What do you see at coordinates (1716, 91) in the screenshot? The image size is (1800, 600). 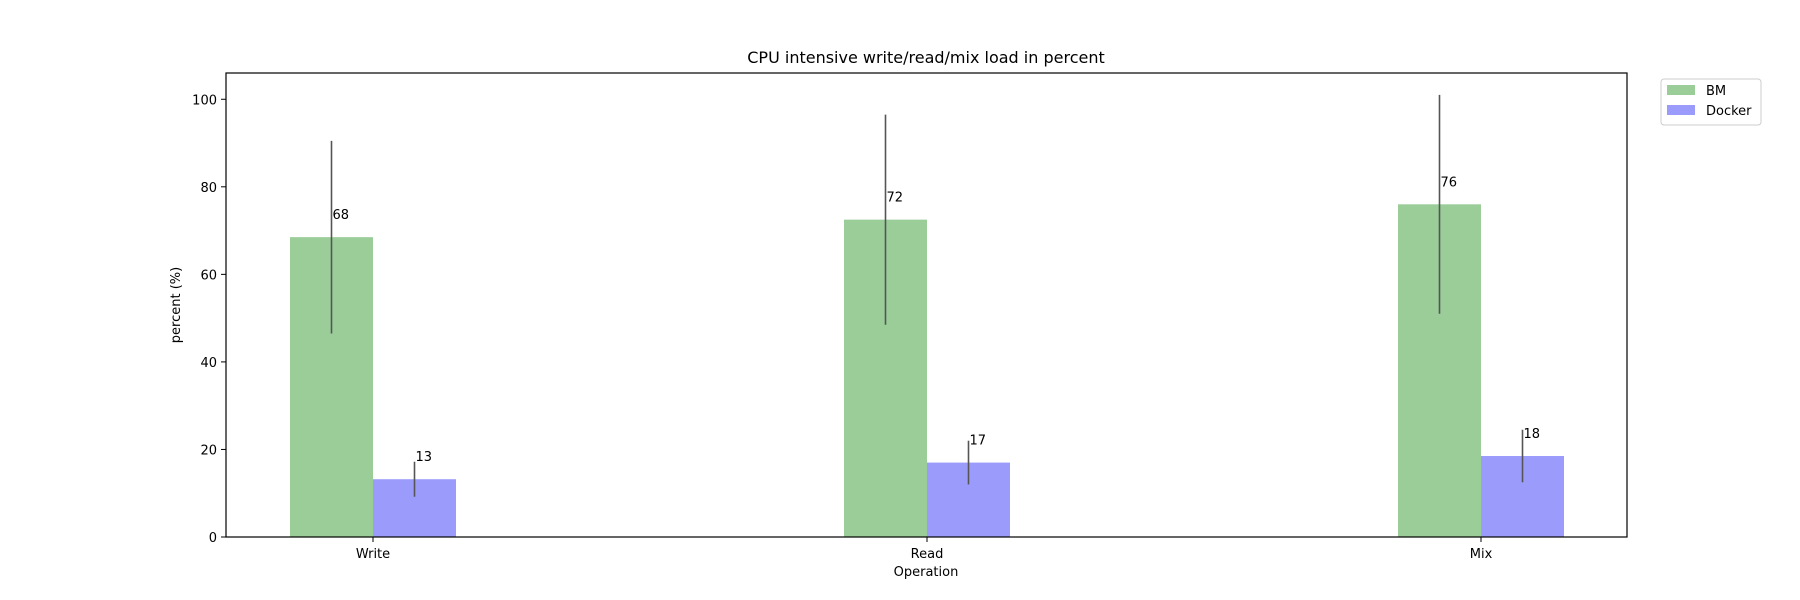 I see `legend-label-bm: BM` at bounding box center [1716, 91].